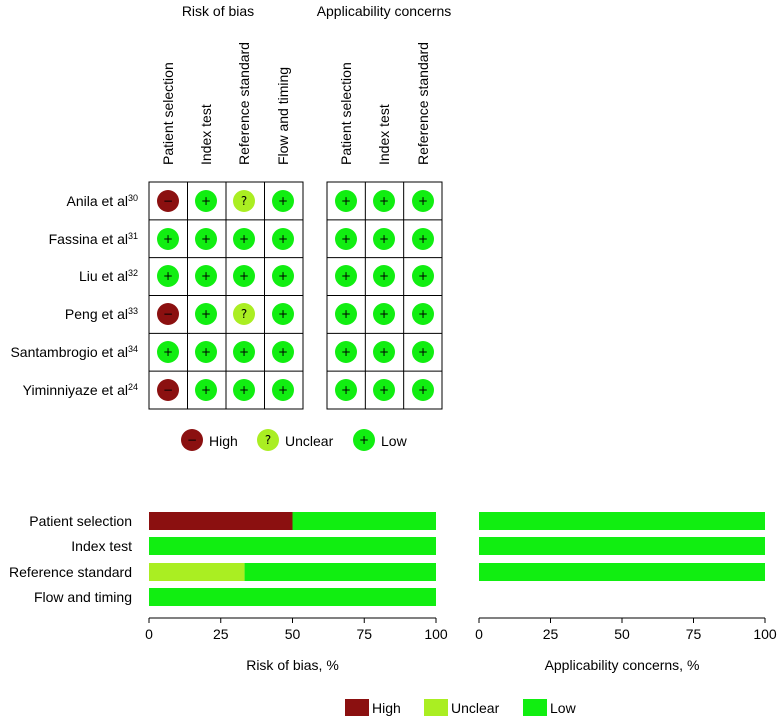 The width and height of the screenshot is (778, 719). What do you see at coordinates (535, 707) in the screenshot?
I see `bar-legend-low-swatch` at bounding box center [535, 707].